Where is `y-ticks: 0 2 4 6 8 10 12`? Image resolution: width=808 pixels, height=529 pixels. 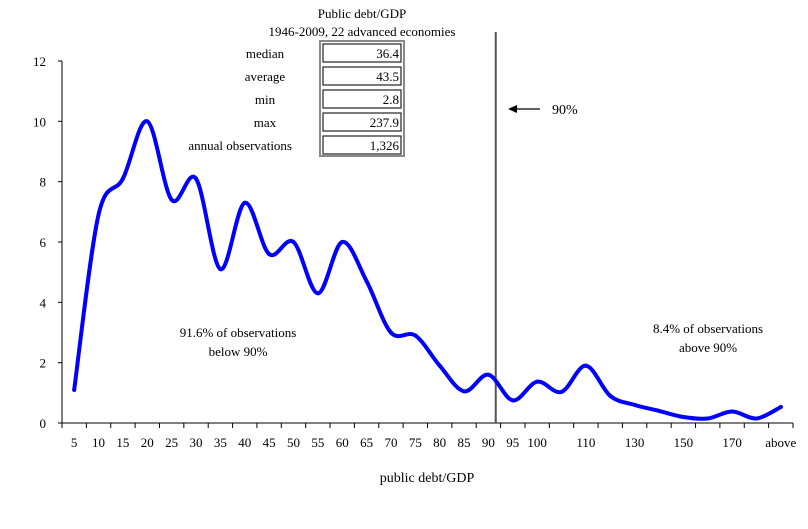 y-ticks: 0 2 4 6 8 10 12 is located at coordinates (47, 242).